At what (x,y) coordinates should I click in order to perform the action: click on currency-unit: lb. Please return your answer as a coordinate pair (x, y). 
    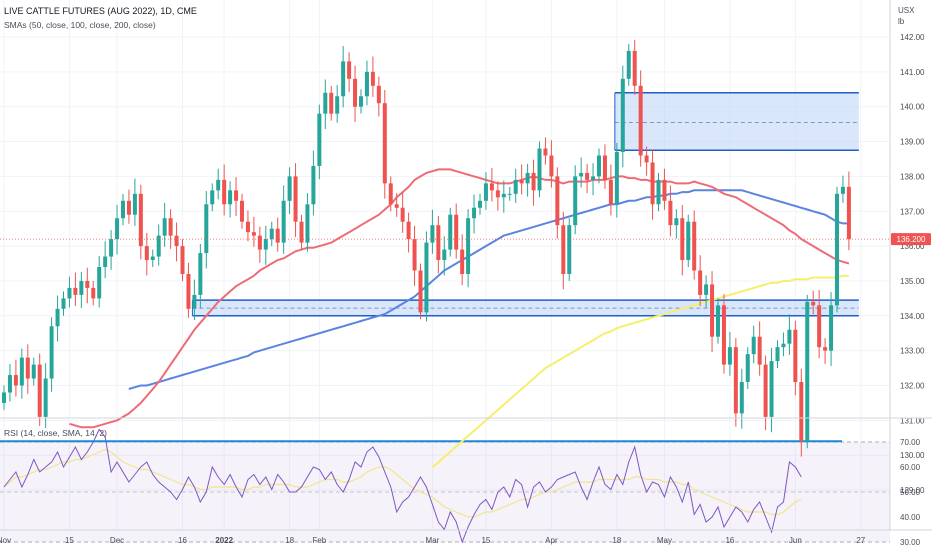
    Looking at the image, I should click on (901, 21).